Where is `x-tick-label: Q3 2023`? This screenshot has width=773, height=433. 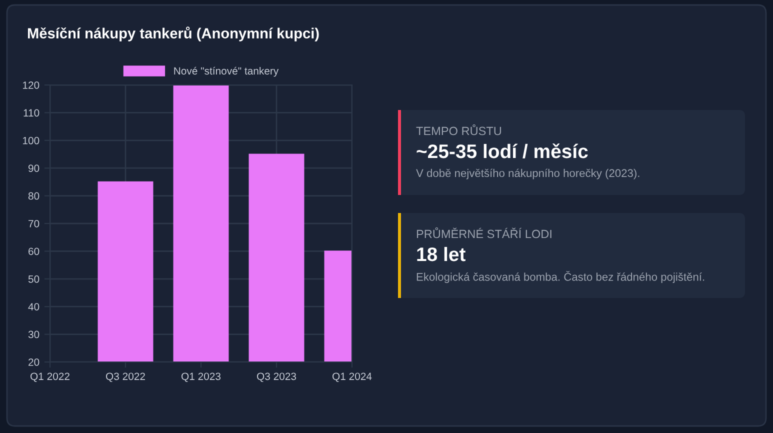 x-tick-label: Q3 2023 is located at coordinates (276, 377).